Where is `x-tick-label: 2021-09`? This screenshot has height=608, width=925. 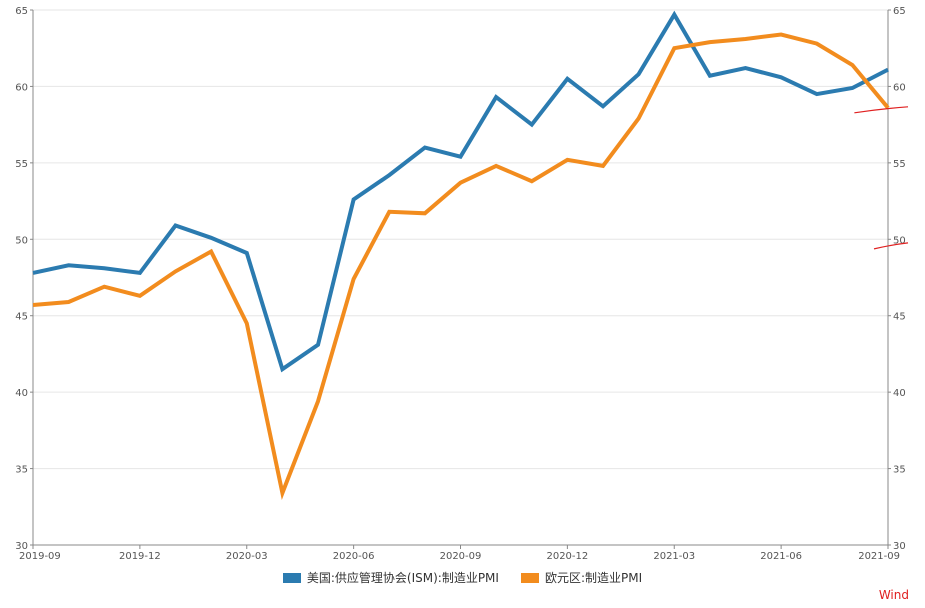
x-tick-label: 2021-09 is located at coordinates (879, 556).